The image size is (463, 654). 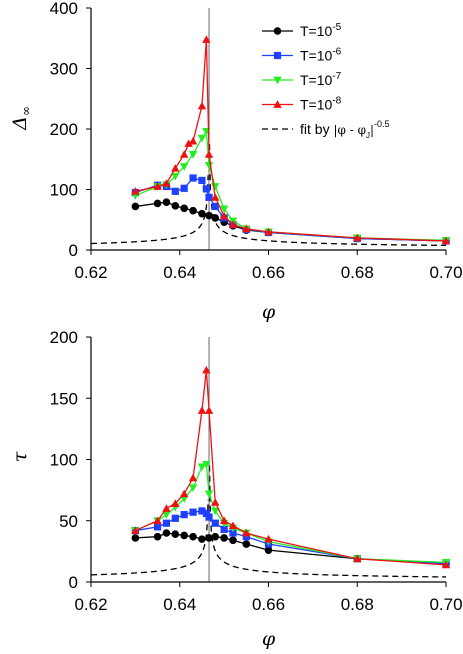 What do you see at coordinates (345, 129) in the screenshot?
I see `legend-label-fit: fit by |φ - φJ|-0.5` at bounding box center [345, 129].